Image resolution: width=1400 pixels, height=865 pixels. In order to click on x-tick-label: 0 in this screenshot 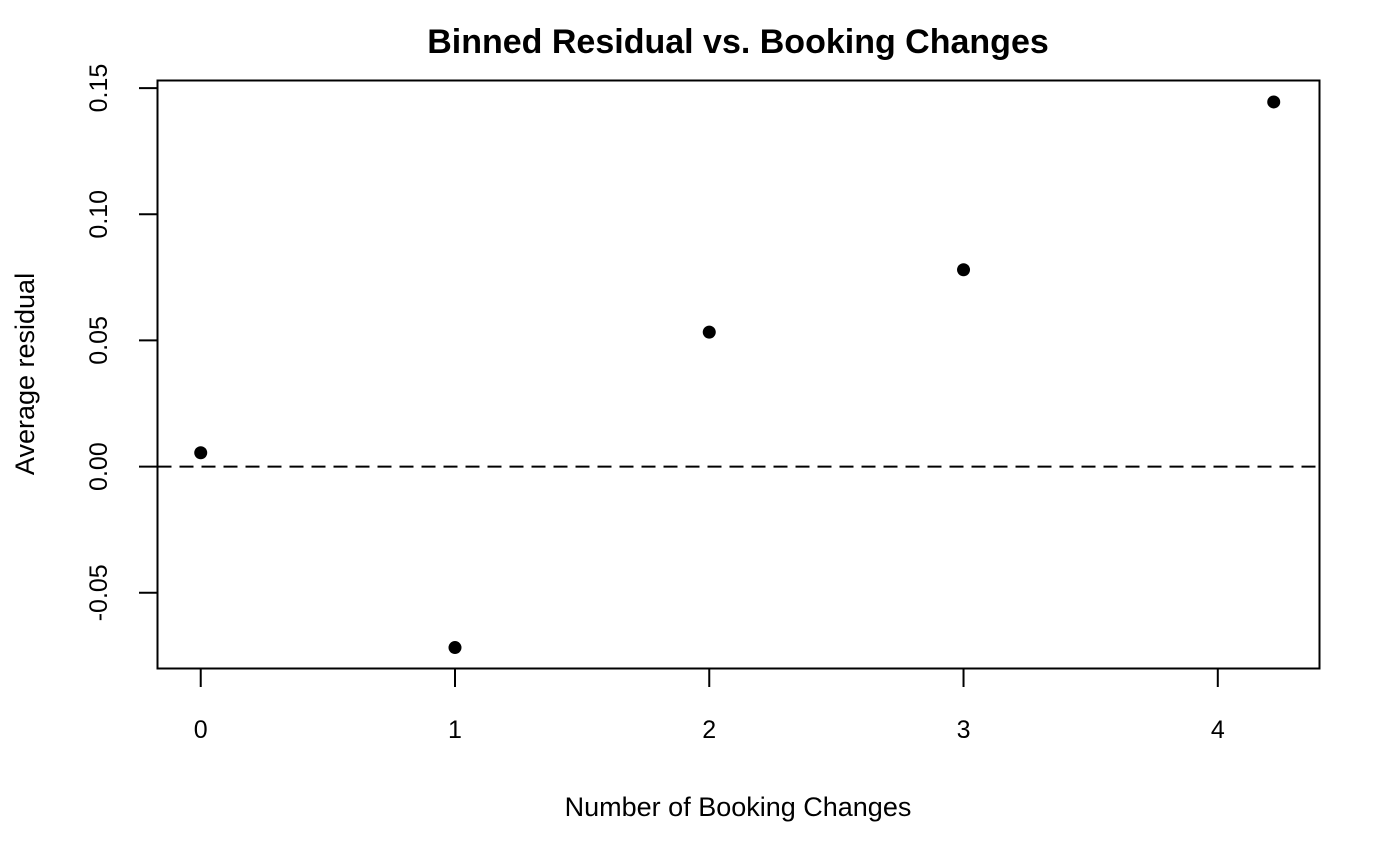, I will do `click(201, 730)`.